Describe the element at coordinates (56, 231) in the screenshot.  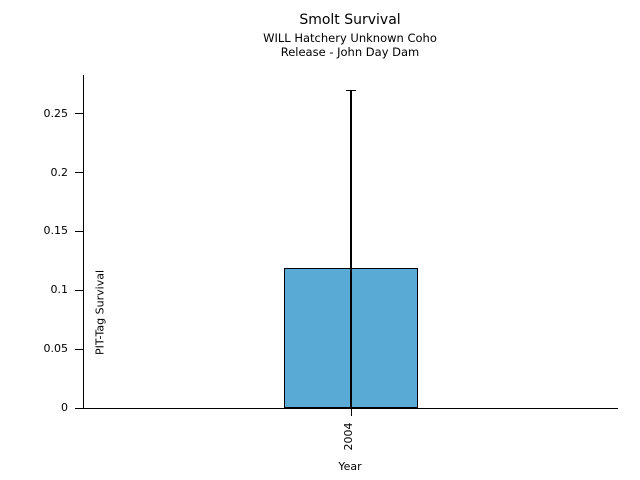
I see `y-tick-label: 0.15` at that location.